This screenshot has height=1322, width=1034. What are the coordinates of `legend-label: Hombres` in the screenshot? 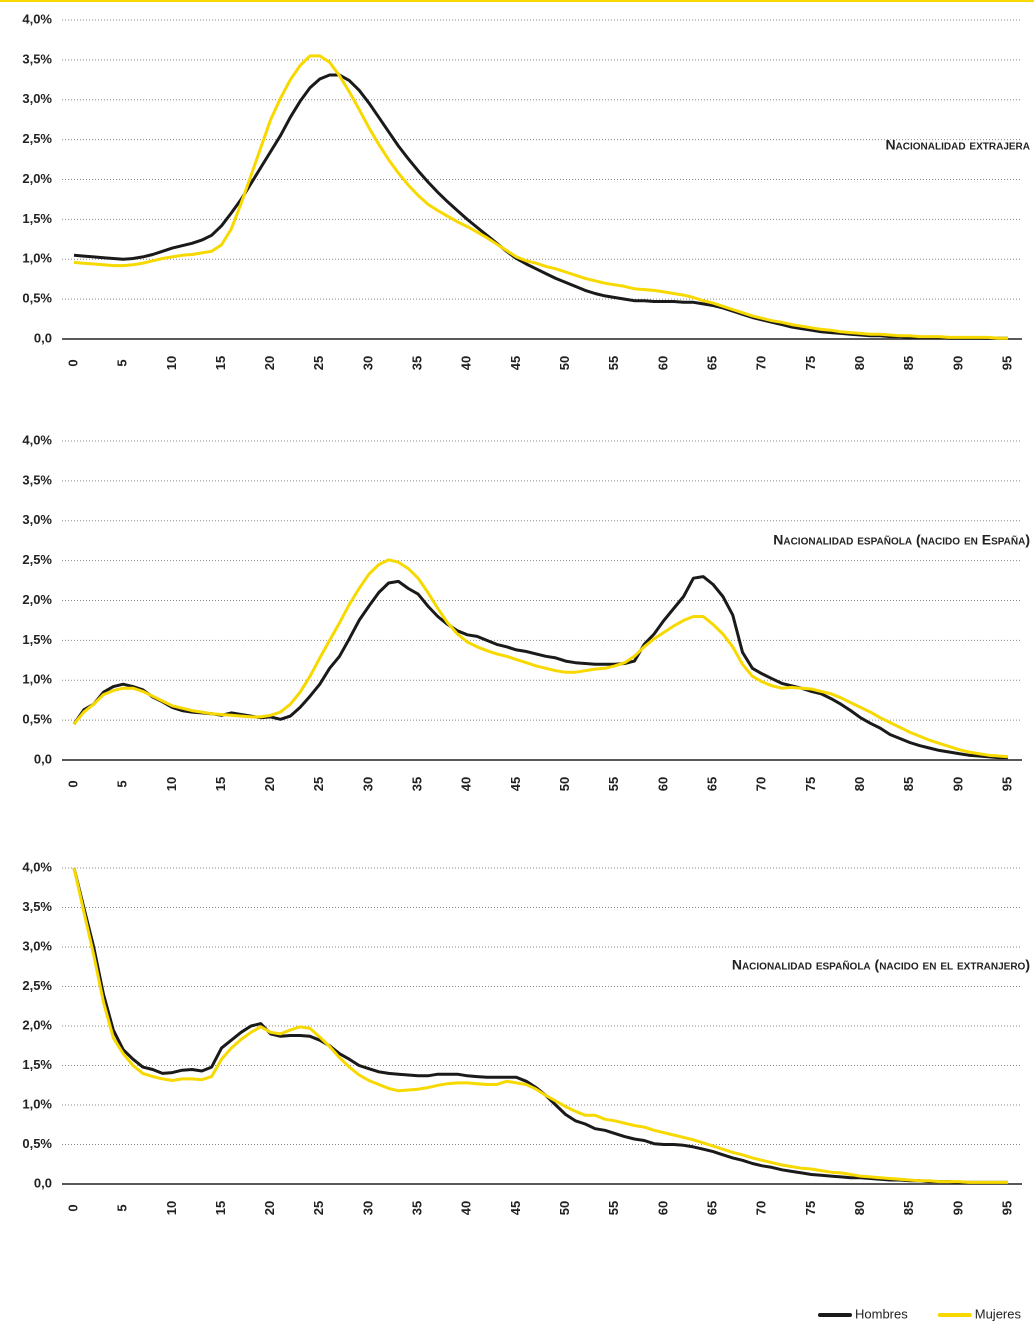 It's located at (881, 1313).